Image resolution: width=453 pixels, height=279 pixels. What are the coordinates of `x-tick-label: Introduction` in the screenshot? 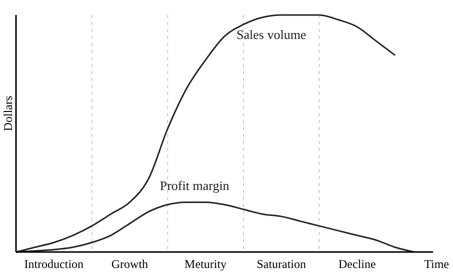 It's located at (54, 264).